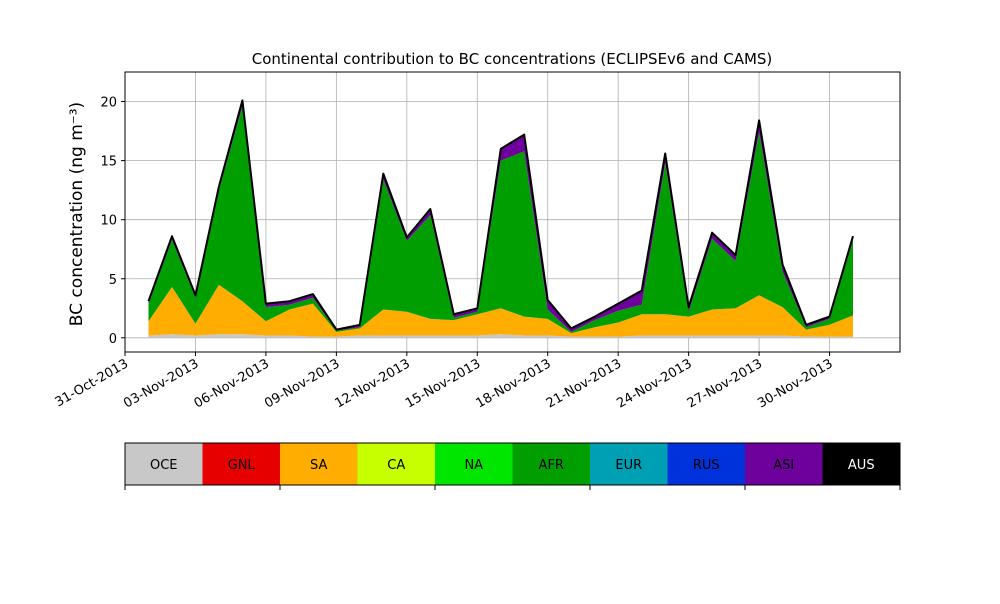 This screenshot has width=1000, height=604. I want to click on legend-swatch-ca, so click(396, 464).